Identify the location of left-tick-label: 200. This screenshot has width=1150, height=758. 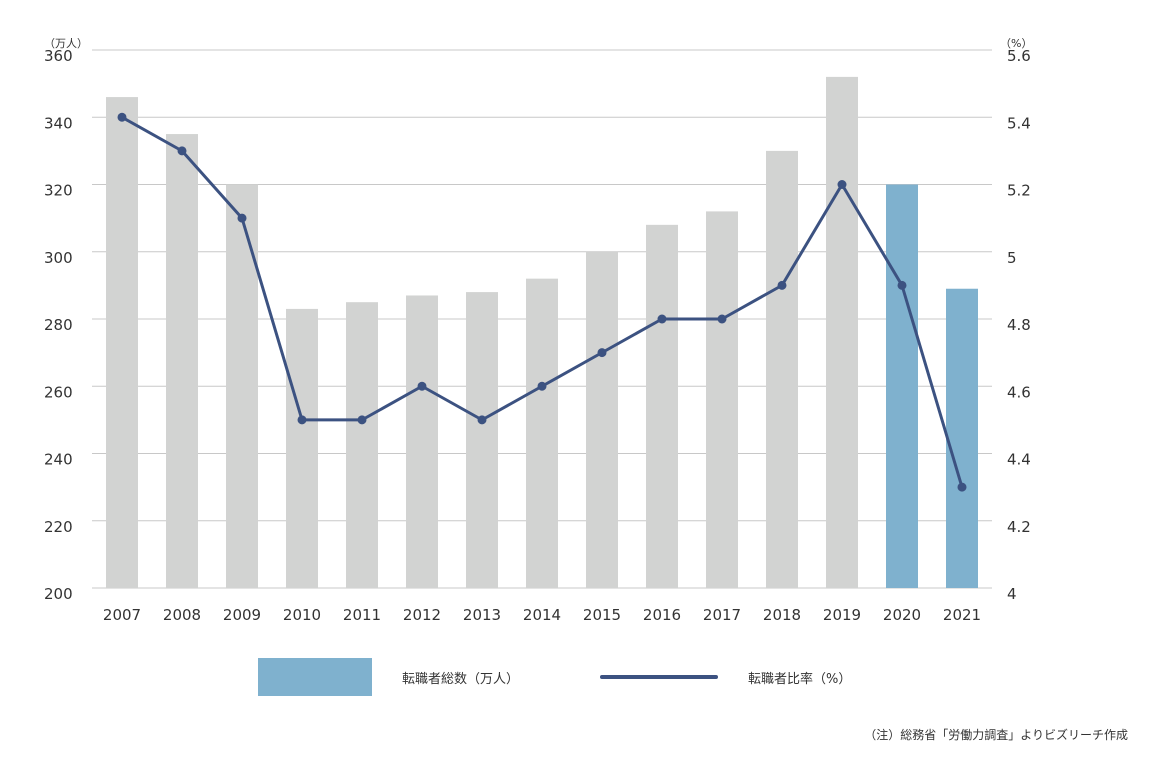
(58, 594).